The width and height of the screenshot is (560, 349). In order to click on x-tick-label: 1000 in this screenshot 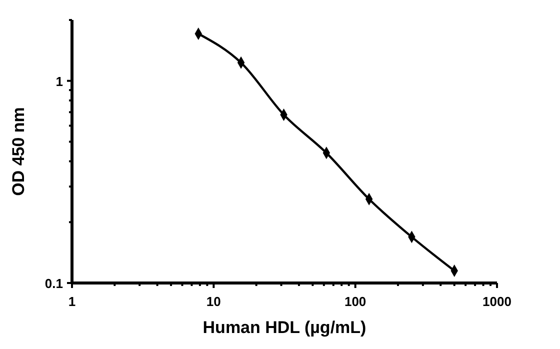, I will do `click(497, 301)`.